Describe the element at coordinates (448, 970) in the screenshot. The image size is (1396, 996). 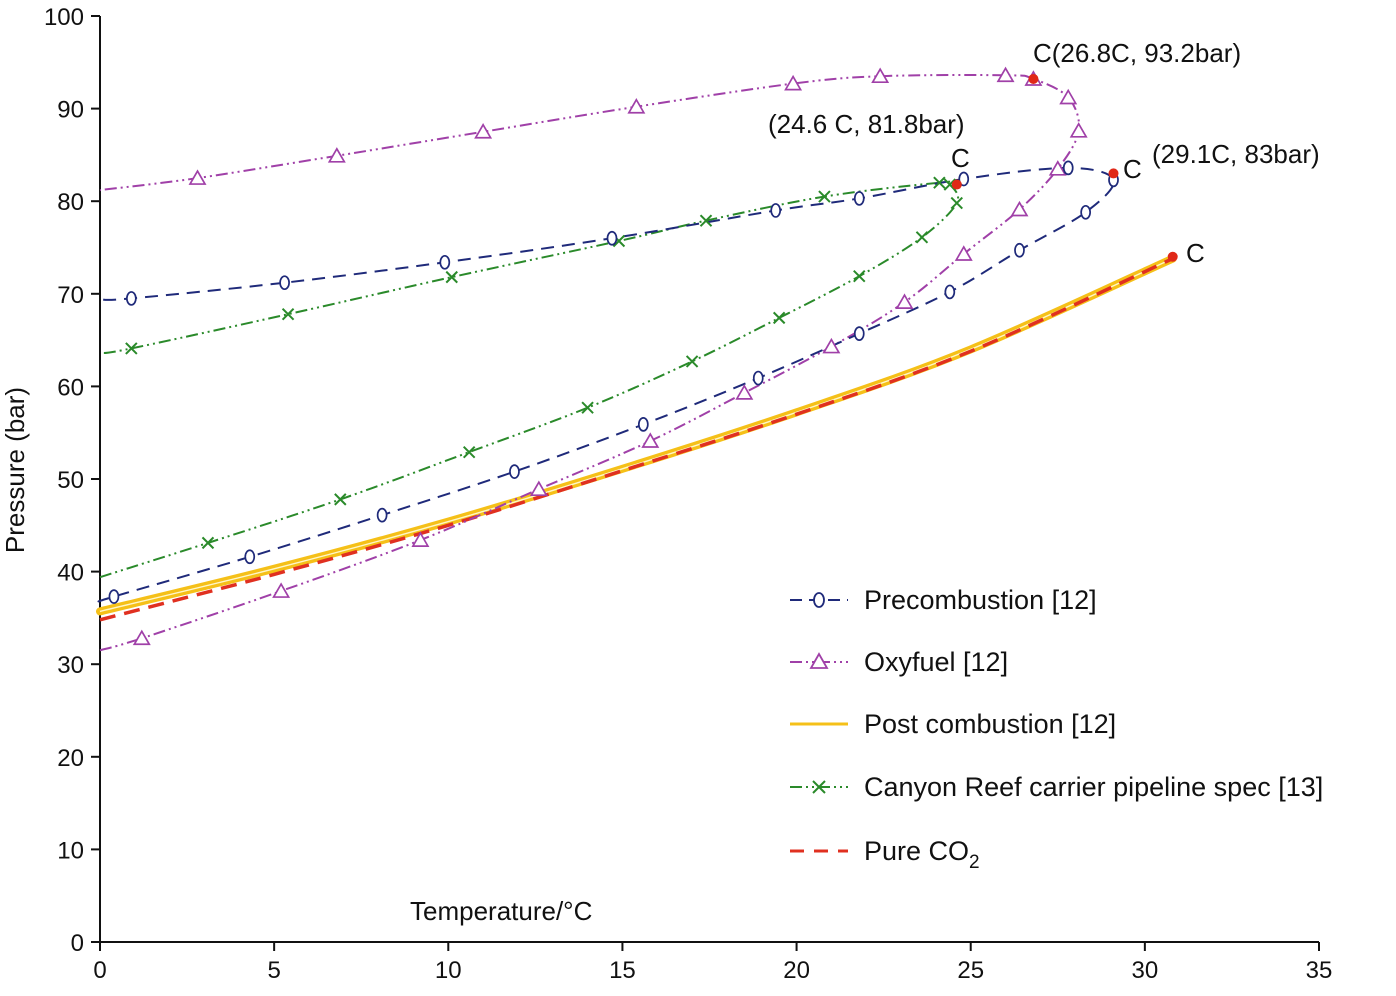
I see `x-tick-label: 10` at that location.